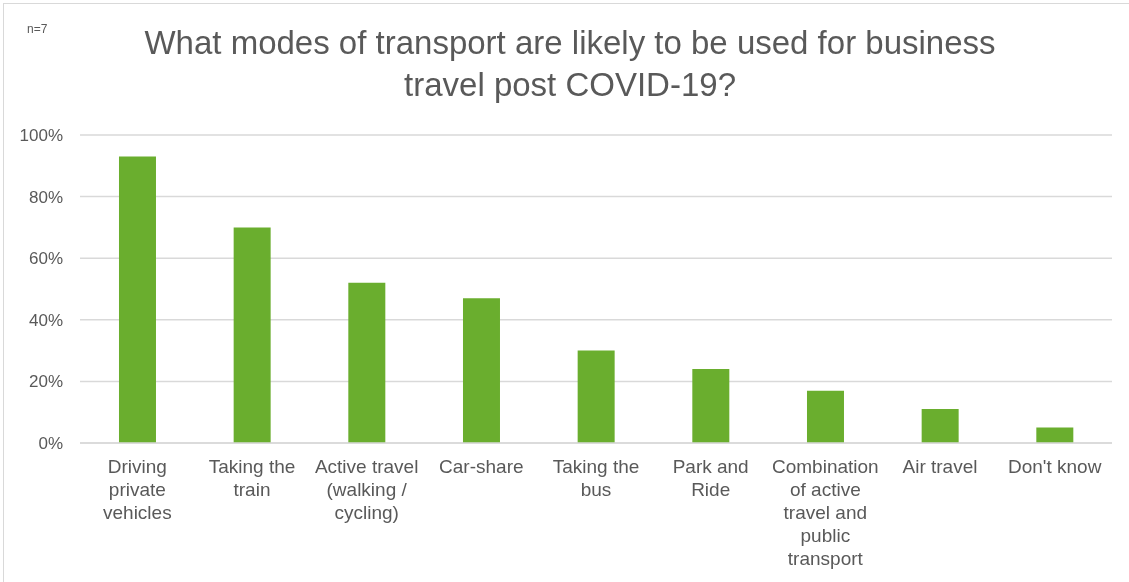 The height and width of the screenshot is (582, 1129). Describe the element at coordinates (366, 489) in the screenshot. I see `x-tick-label: Active travel (walking / cycling)` at that location.